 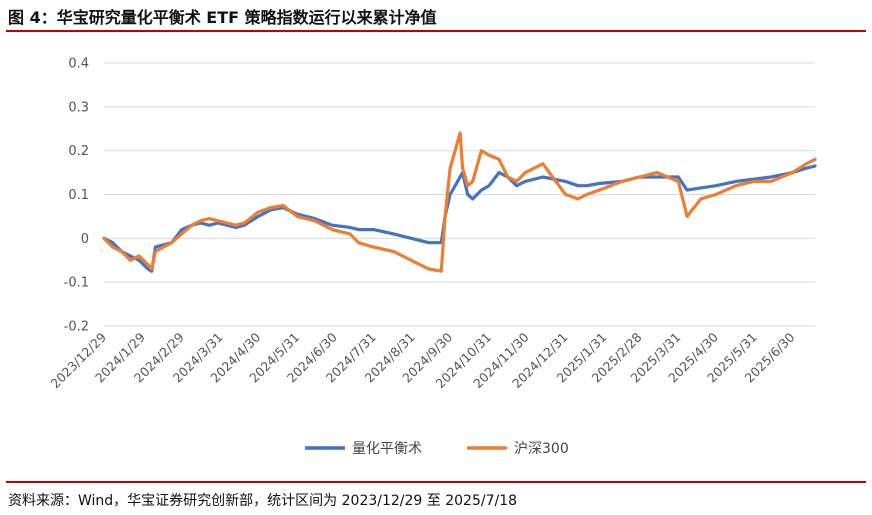 I want to click on y-axis-ticks: 0.4 0.3 0.2 0.1 0 -0.1 -0.2, so click(x=76, y=196).